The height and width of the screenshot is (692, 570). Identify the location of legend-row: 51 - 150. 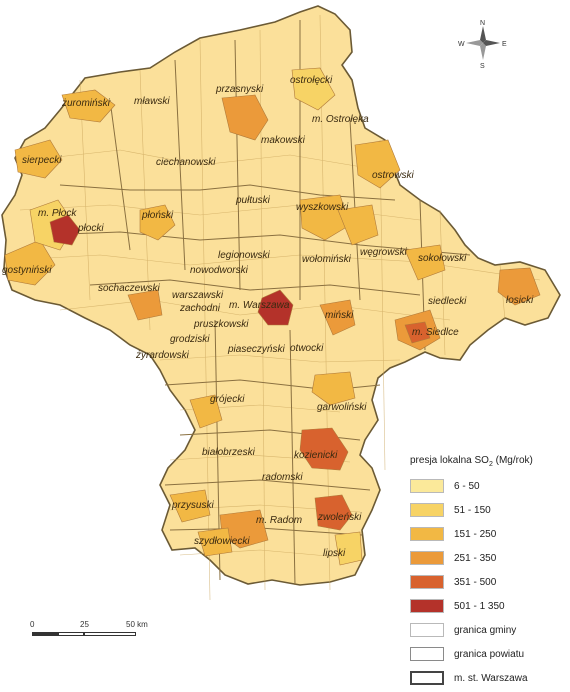
(489, 510).